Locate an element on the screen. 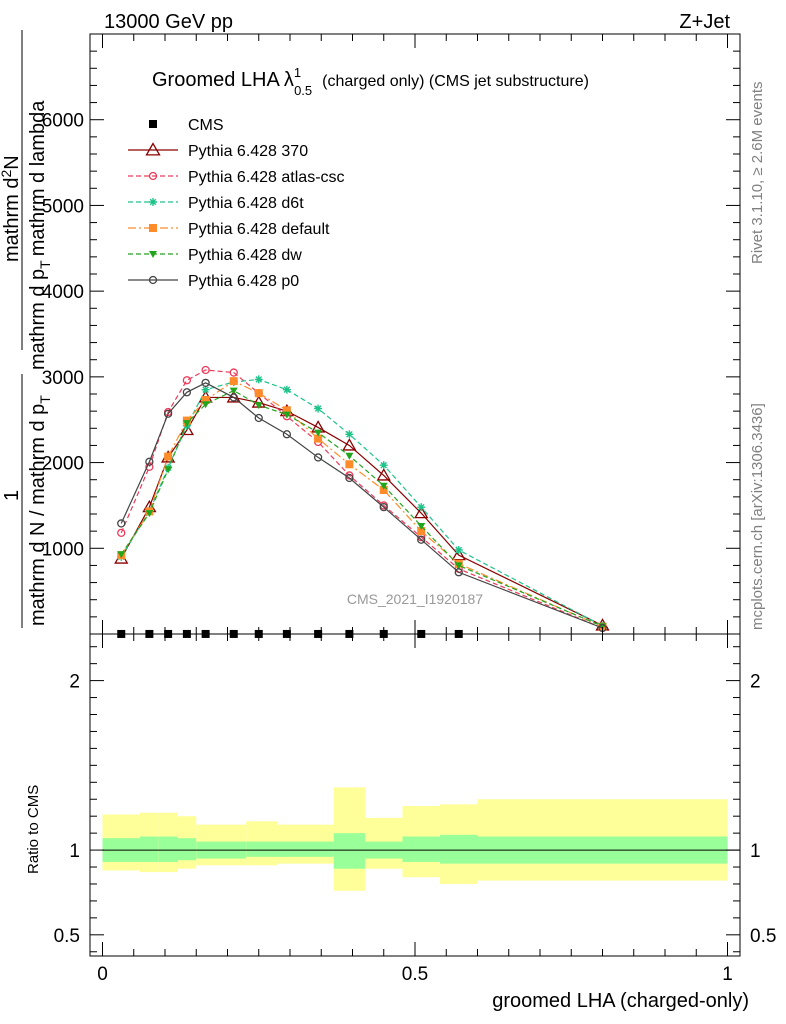 The image size is (786, 1024). series-dw is located at coordinates (362, 509).